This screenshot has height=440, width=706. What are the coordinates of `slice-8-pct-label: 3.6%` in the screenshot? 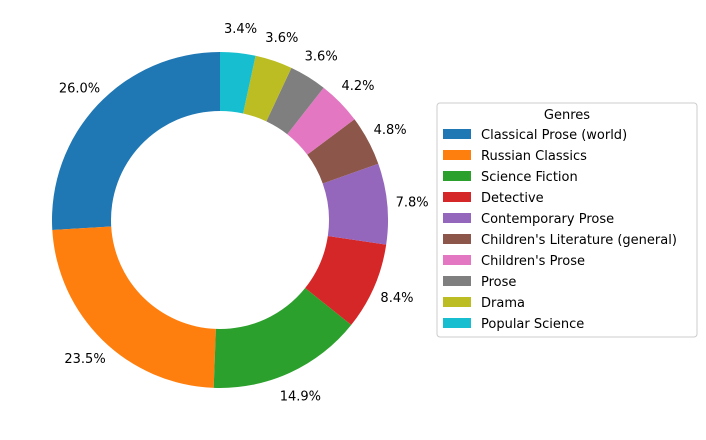 It's located at (321, 57).